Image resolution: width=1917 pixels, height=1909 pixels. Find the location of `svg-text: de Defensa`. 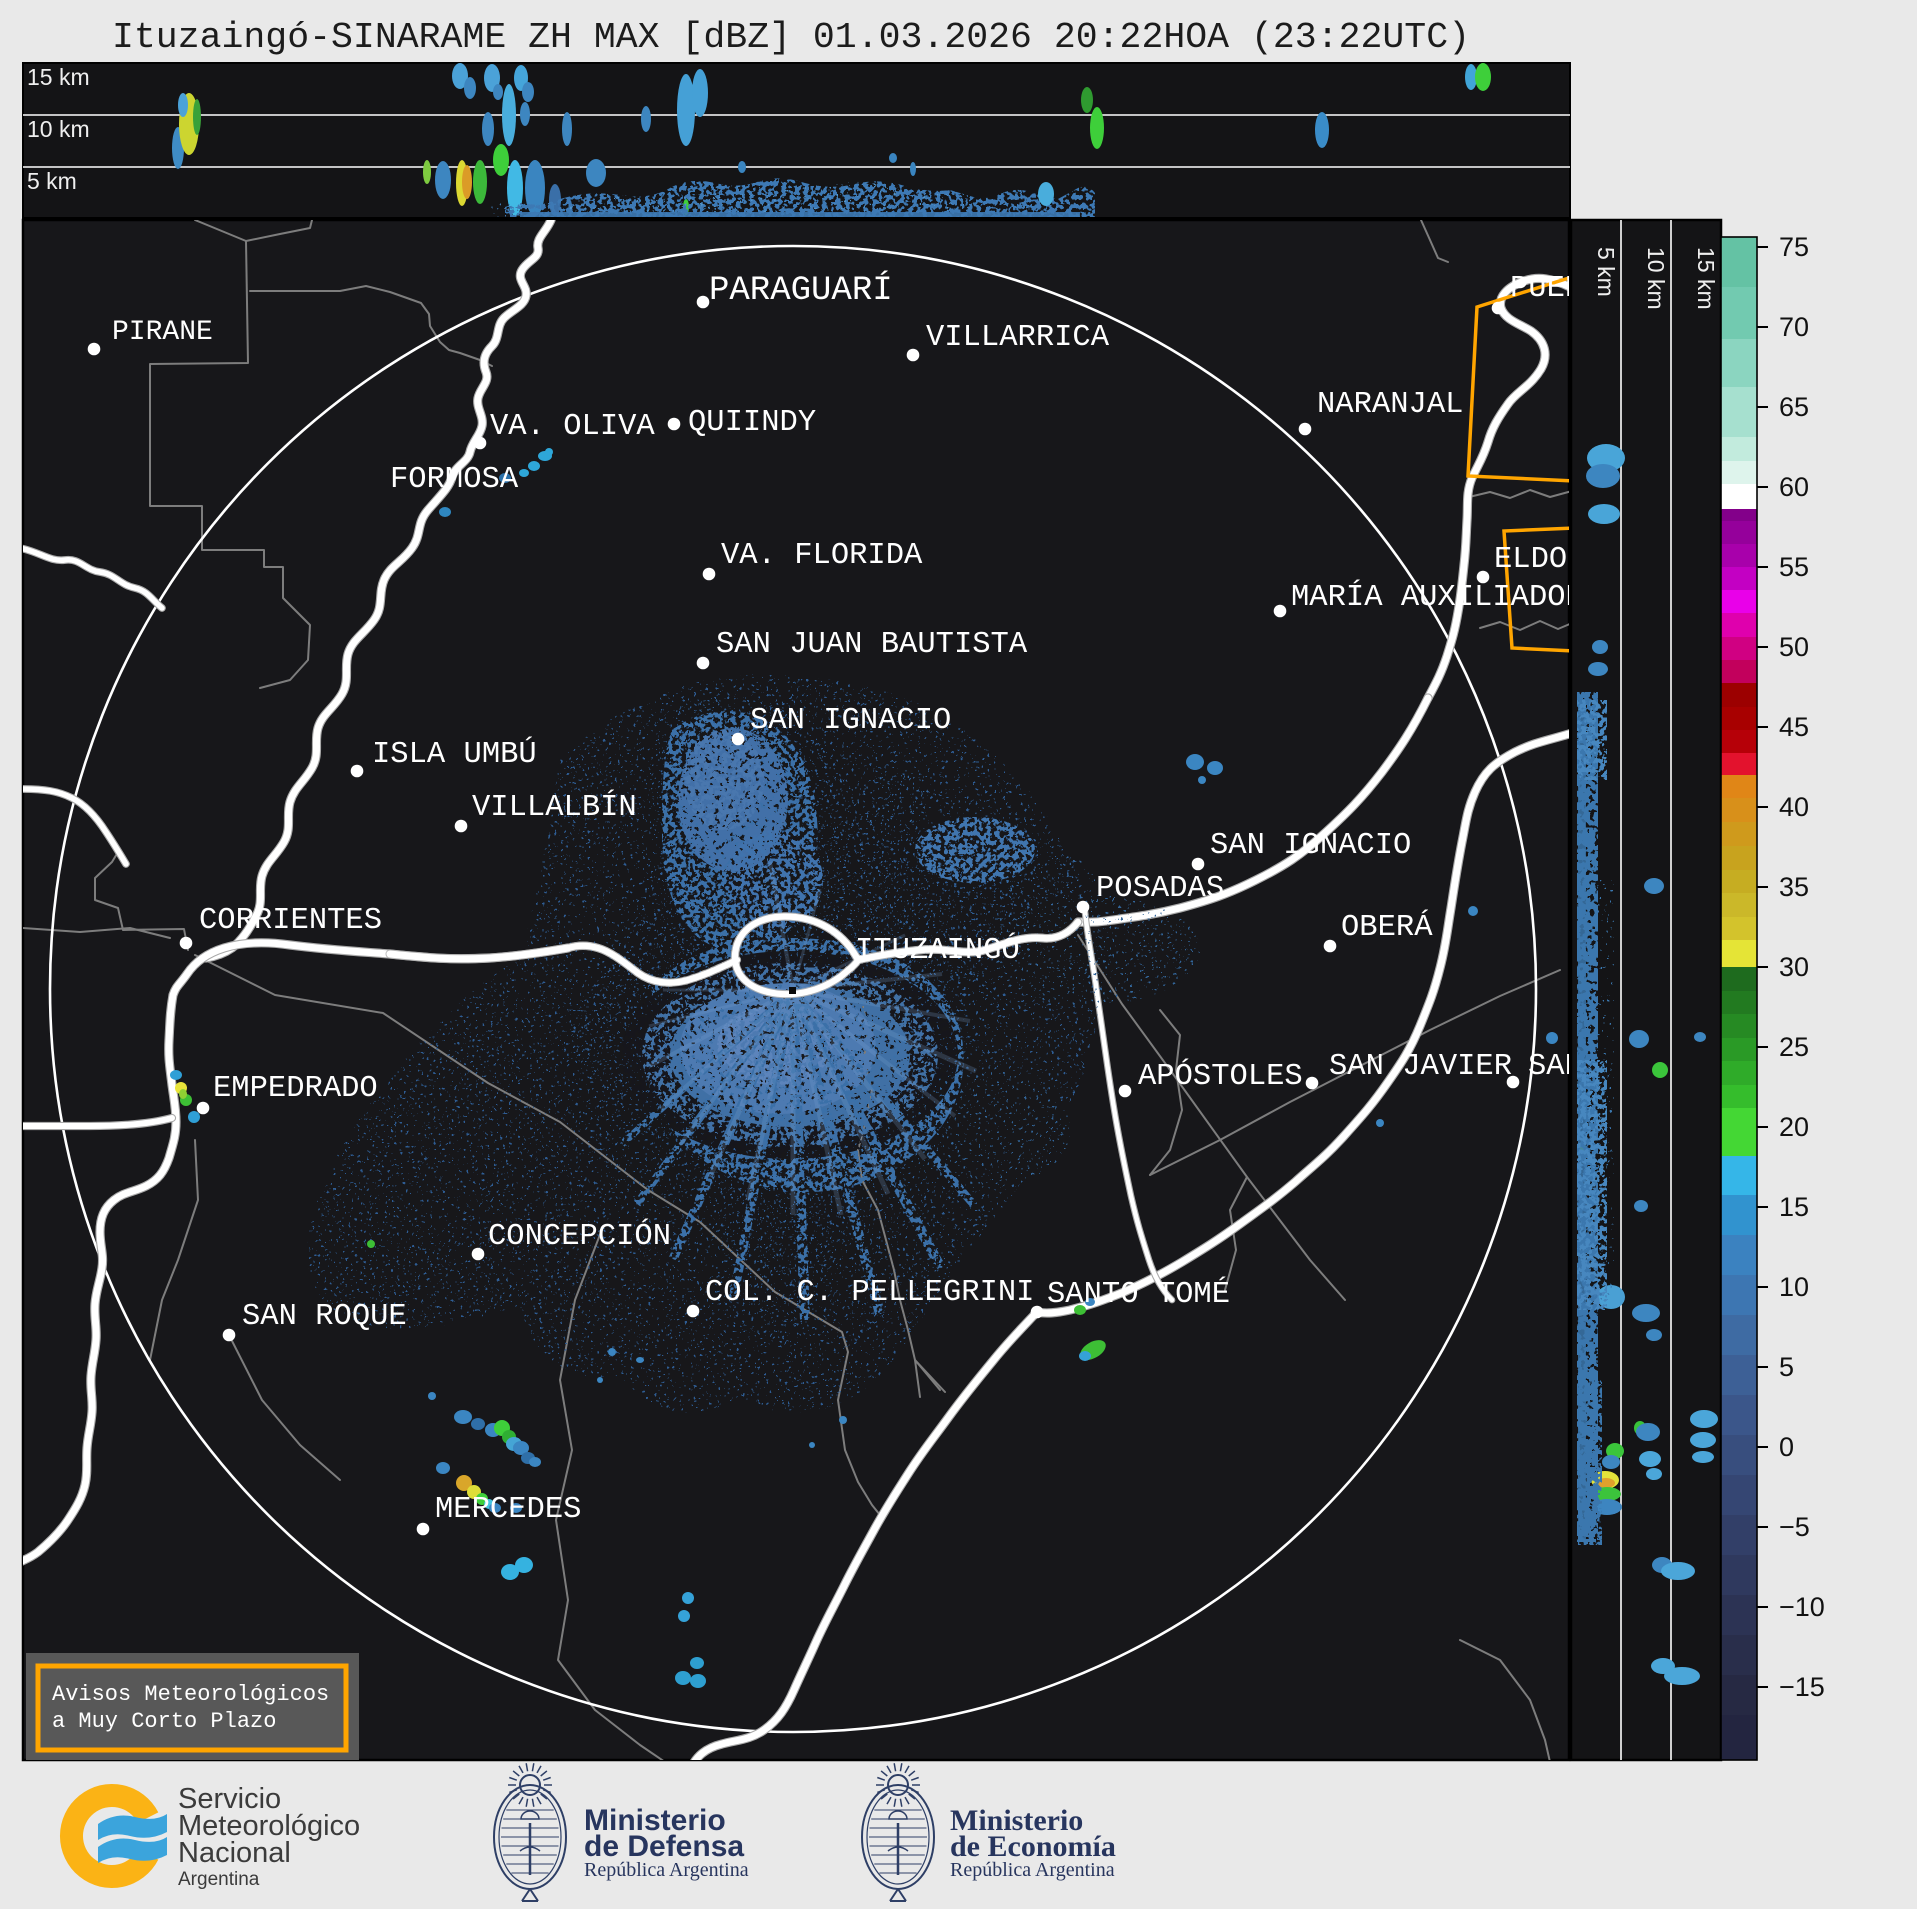

svg-text: de Defensa is located at coordinates (664, 1846).